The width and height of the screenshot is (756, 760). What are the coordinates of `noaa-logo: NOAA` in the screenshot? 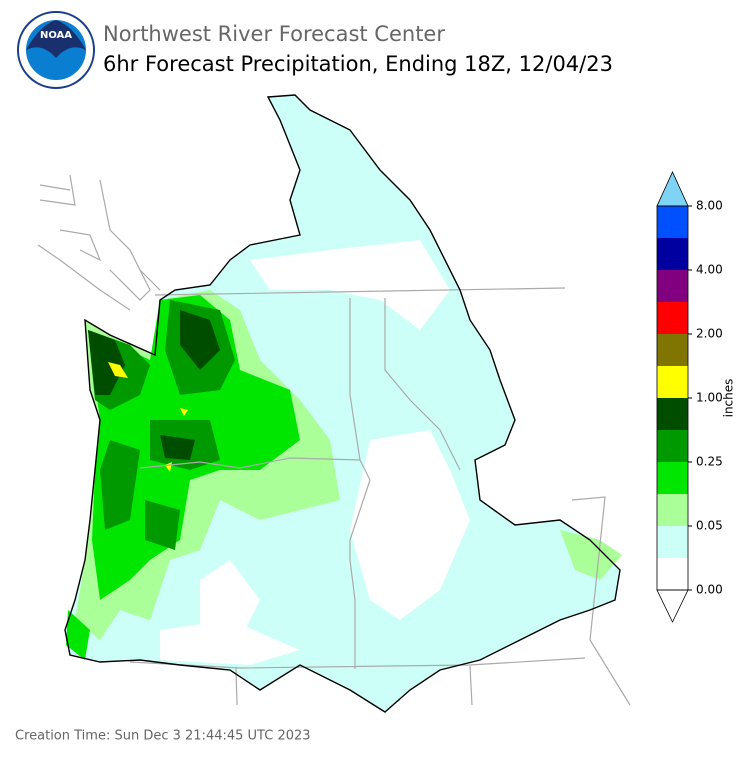 It's located at (56, 50).